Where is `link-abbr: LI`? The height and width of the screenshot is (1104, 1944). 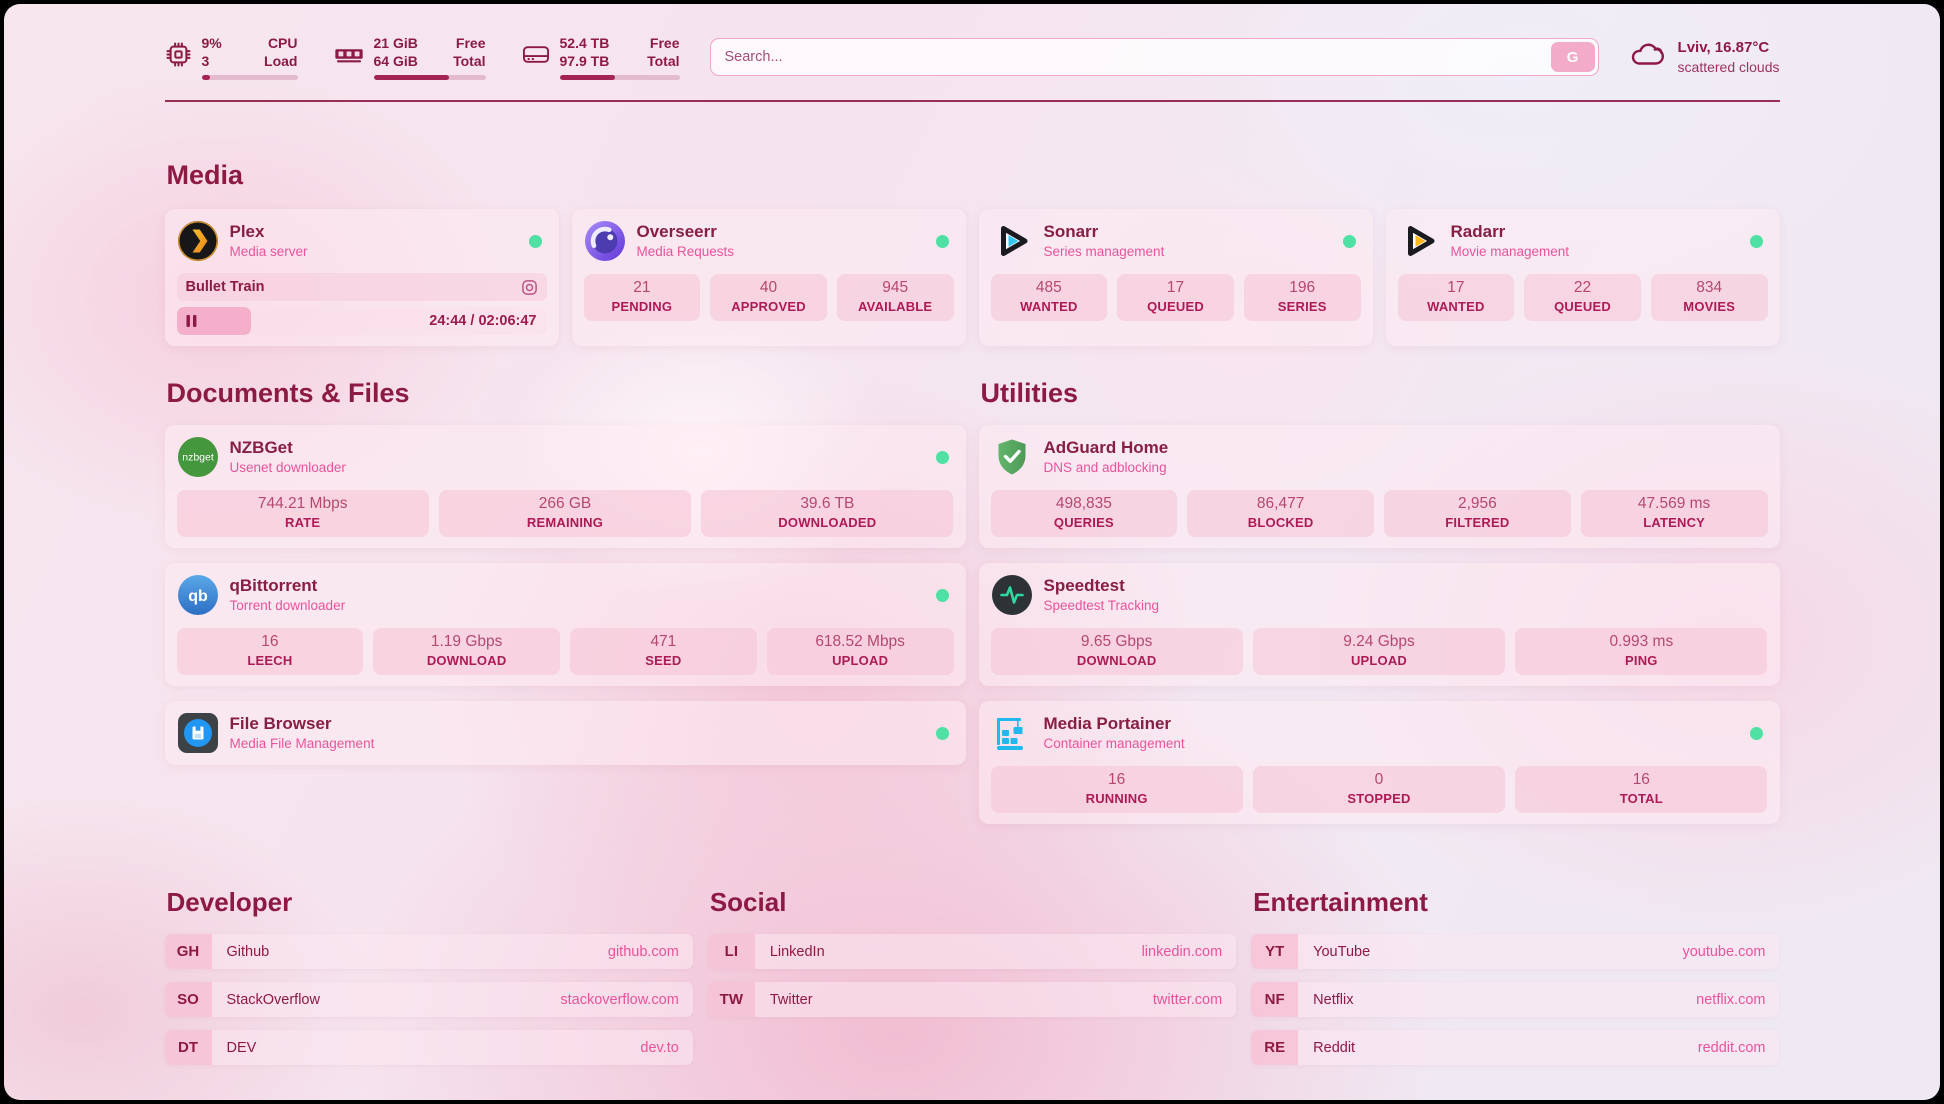
link-abbr: LI is located at coordinates (731, 952).